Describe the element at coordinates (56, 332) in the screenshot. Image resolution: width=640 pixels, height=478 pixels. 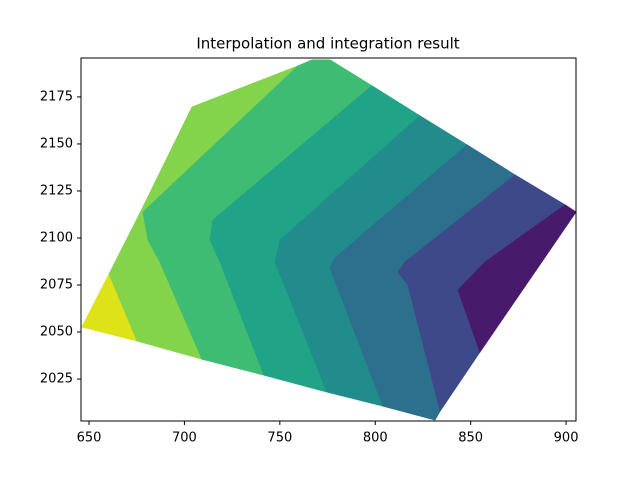
I see `y-tick-label: 2050` at that location.